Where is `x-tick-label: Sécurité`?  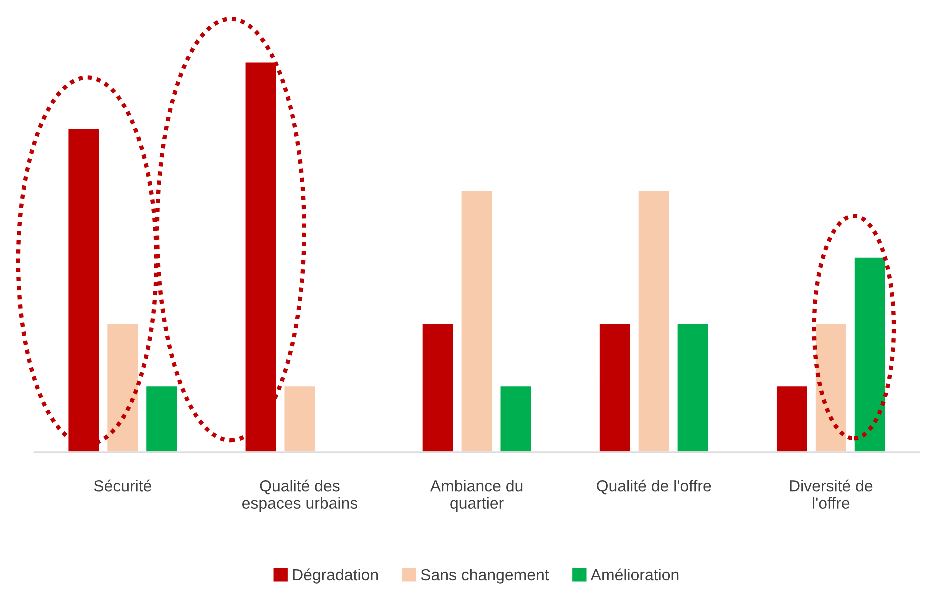 x-tick-label: Sécurité is located at coordinates (123, 486).